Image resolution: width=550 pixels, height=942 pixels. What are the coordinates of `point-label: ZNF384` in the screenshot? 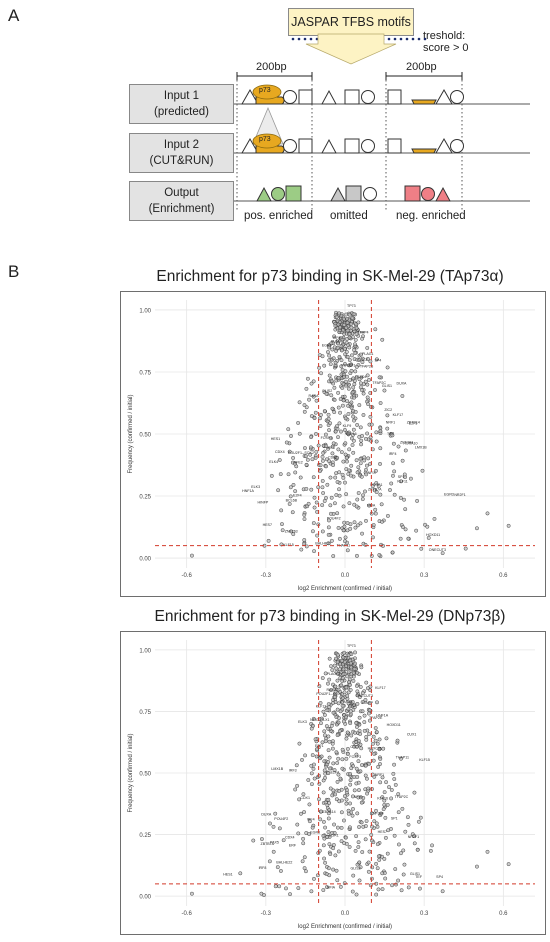 It's located at (406, 443).